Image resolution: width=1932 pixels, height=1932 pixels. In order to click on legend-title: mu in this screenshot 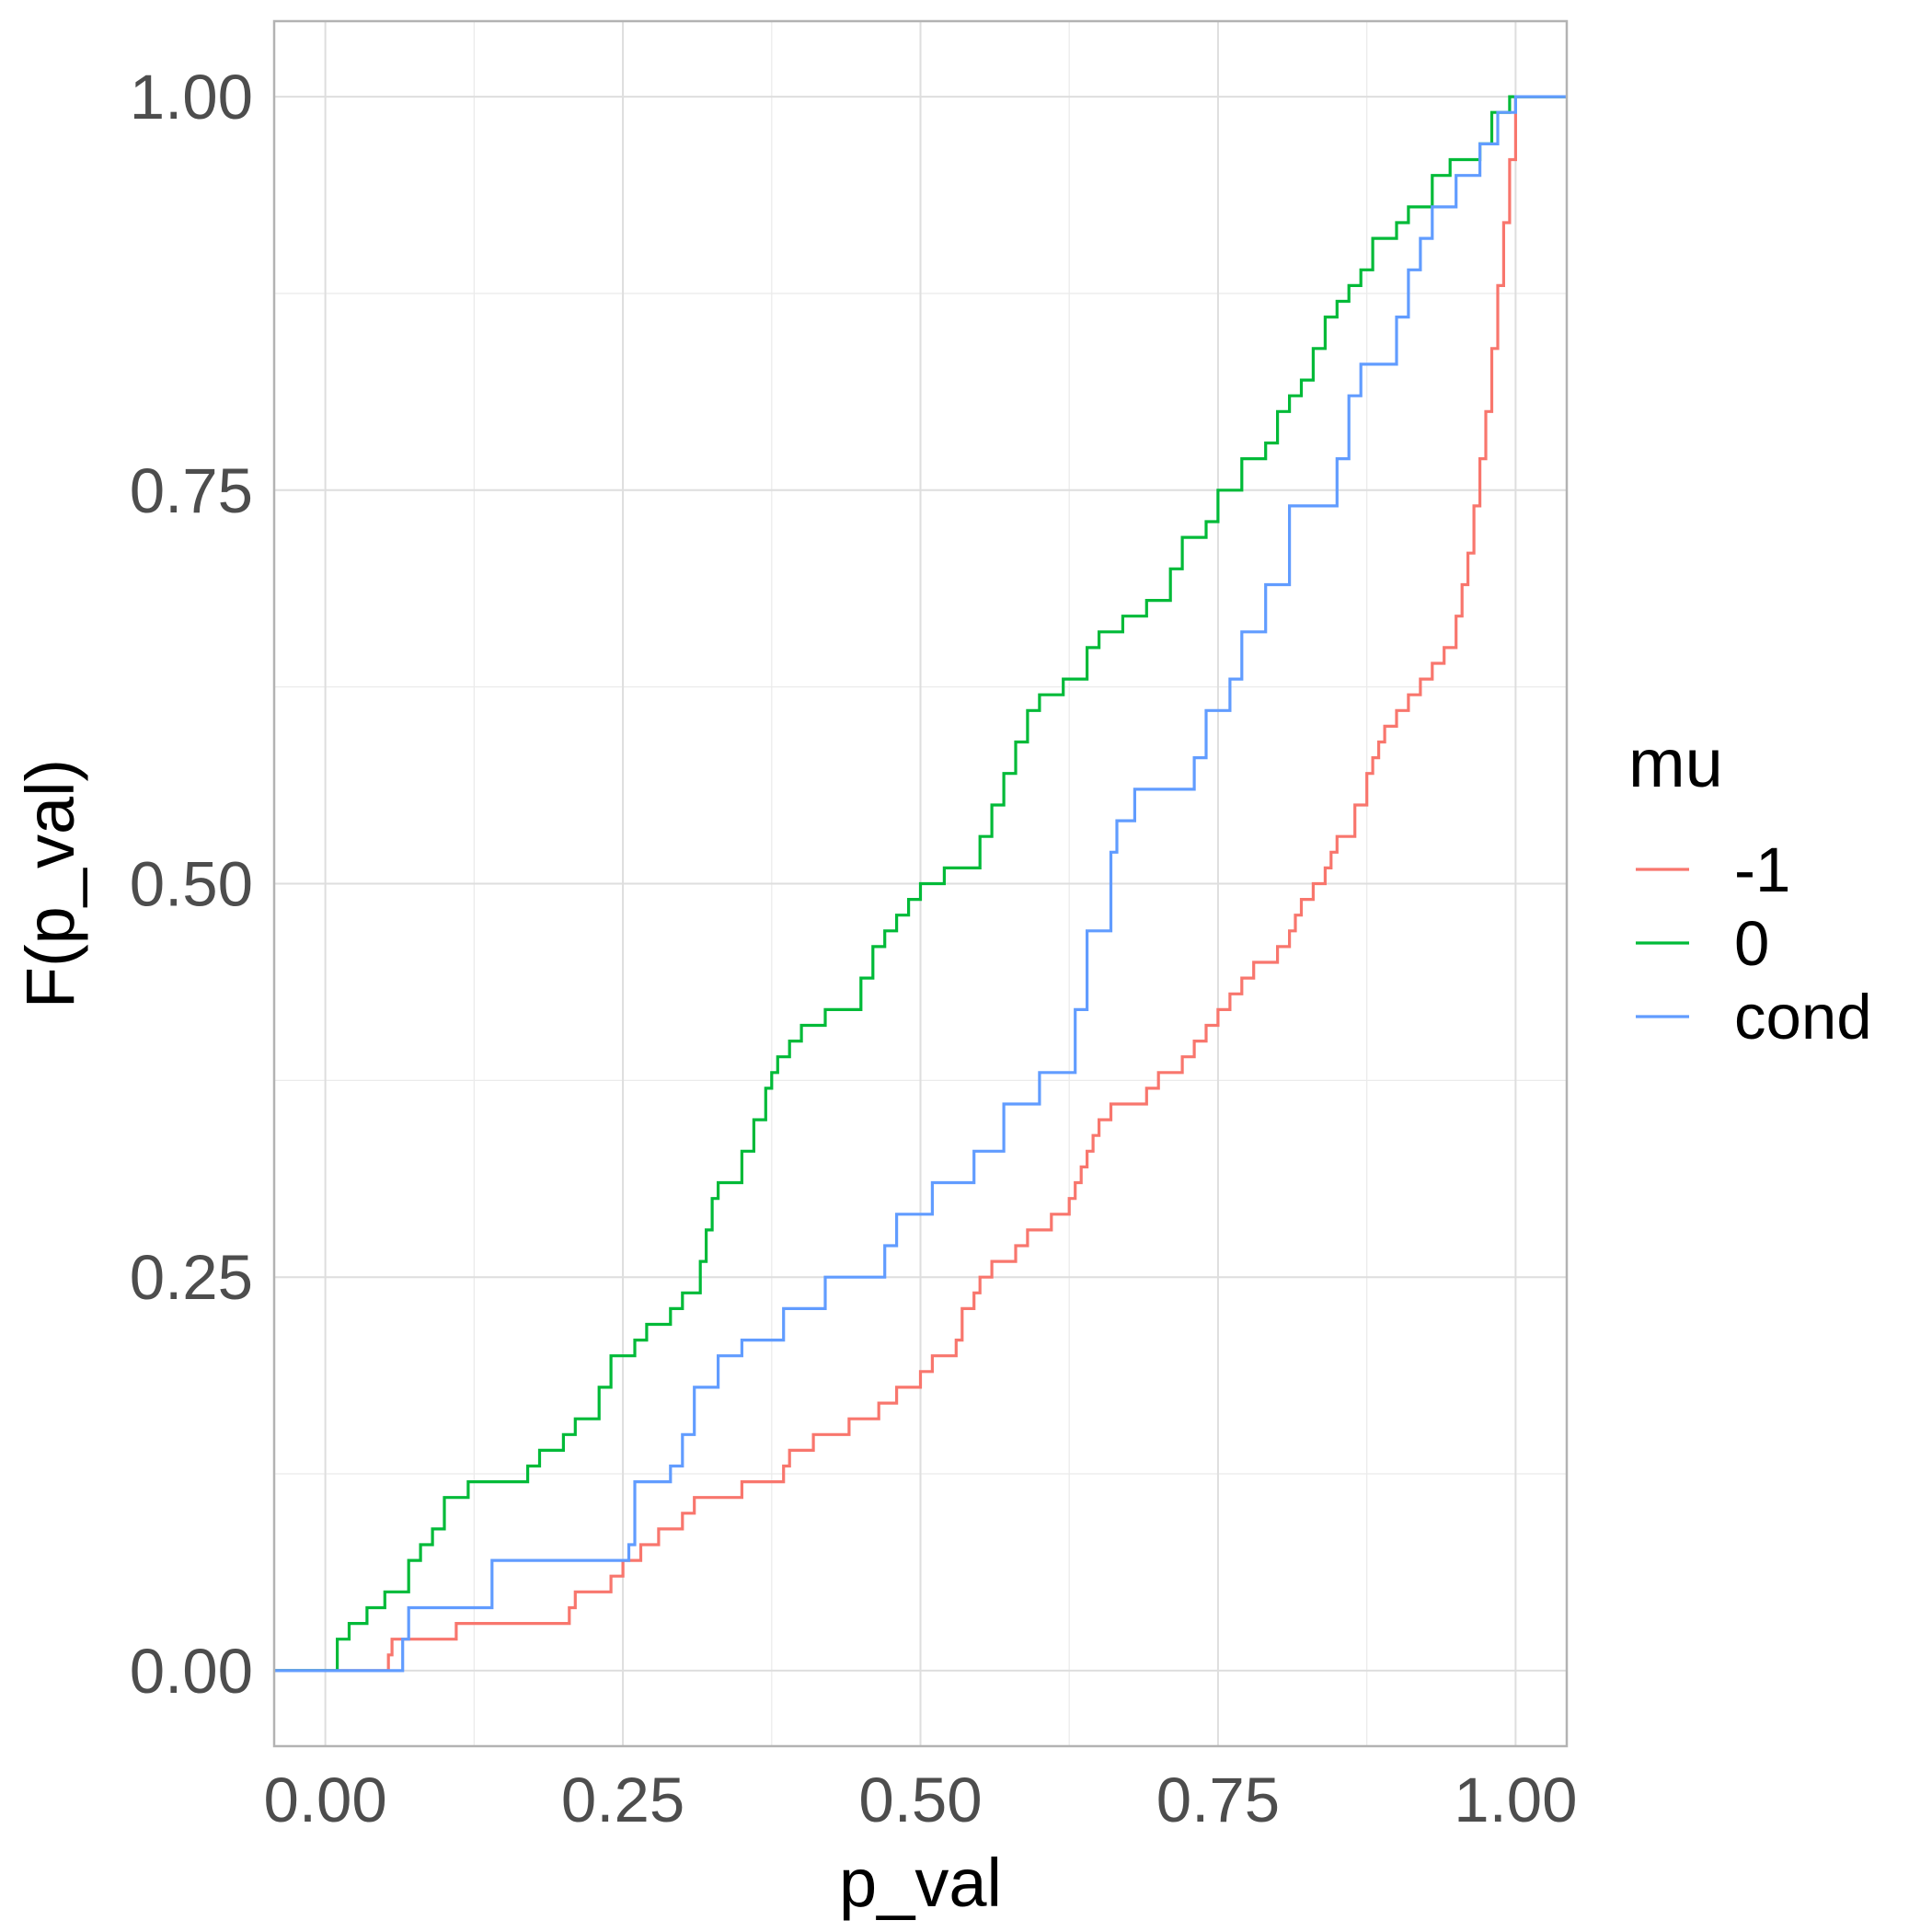, I will do `click(1675, 763)`.